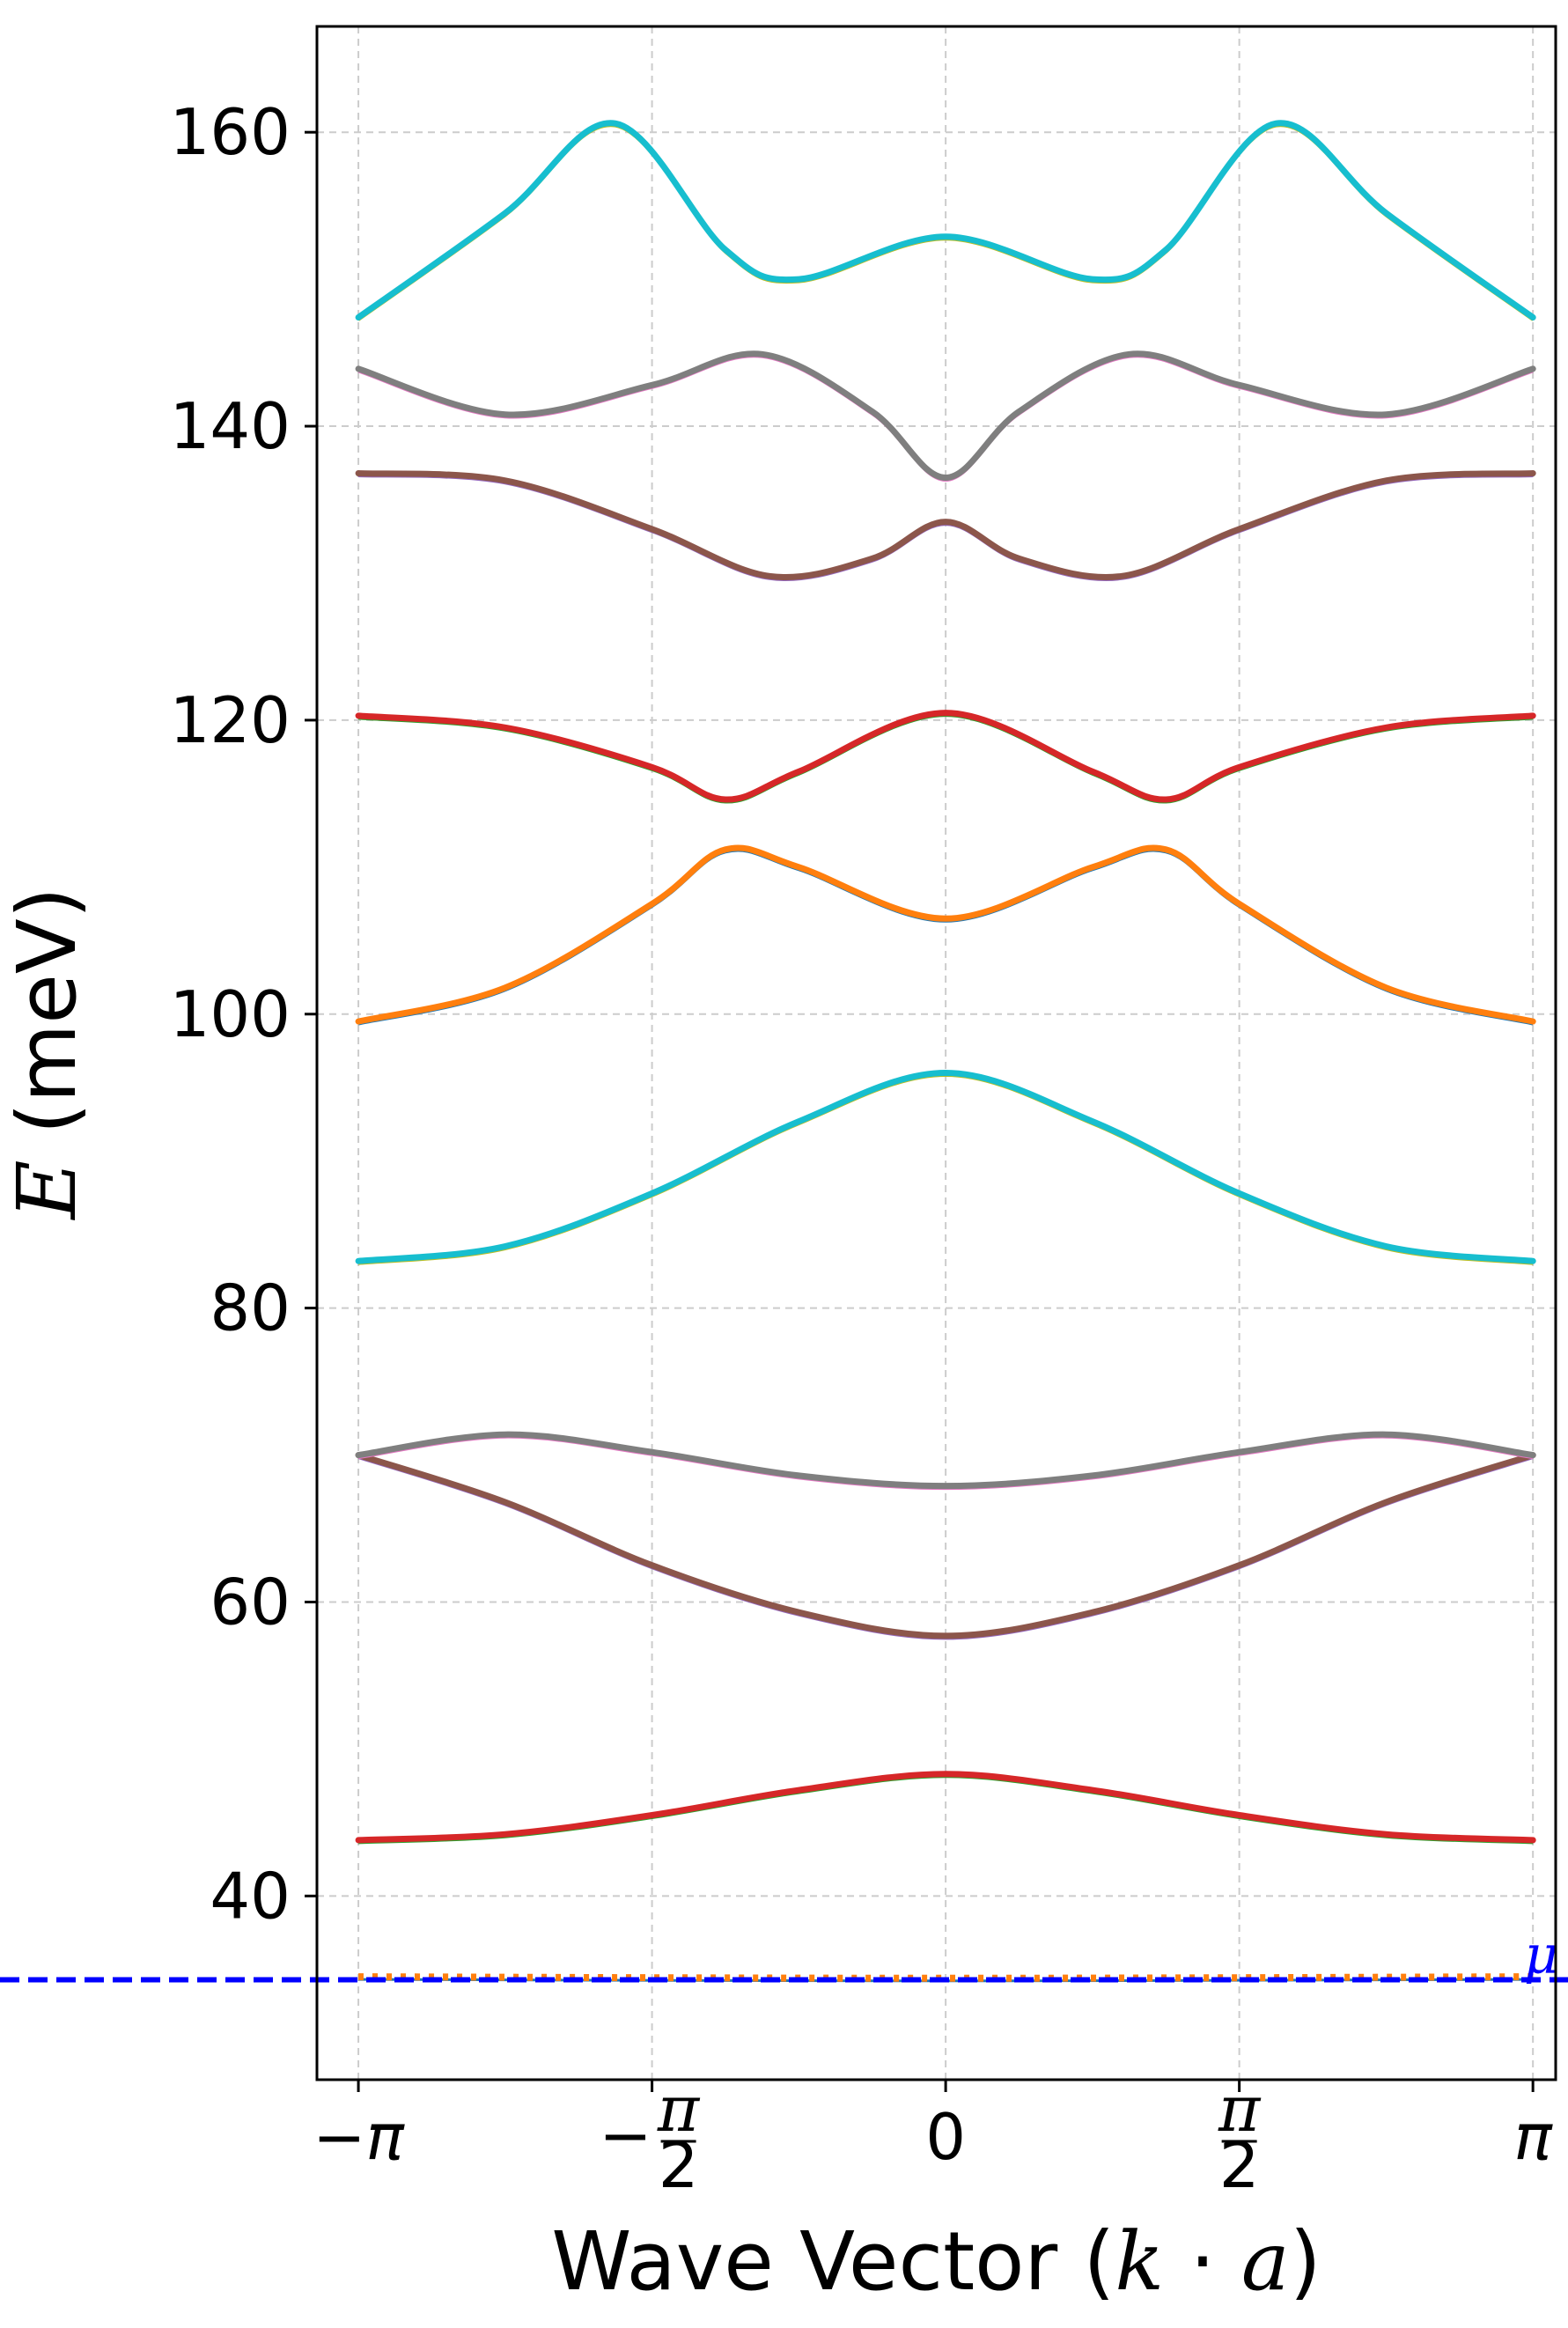  What do you see at coordinates (945, 934) in the screenshot?
I see `band-6-line` at bounding box center [945, 934].